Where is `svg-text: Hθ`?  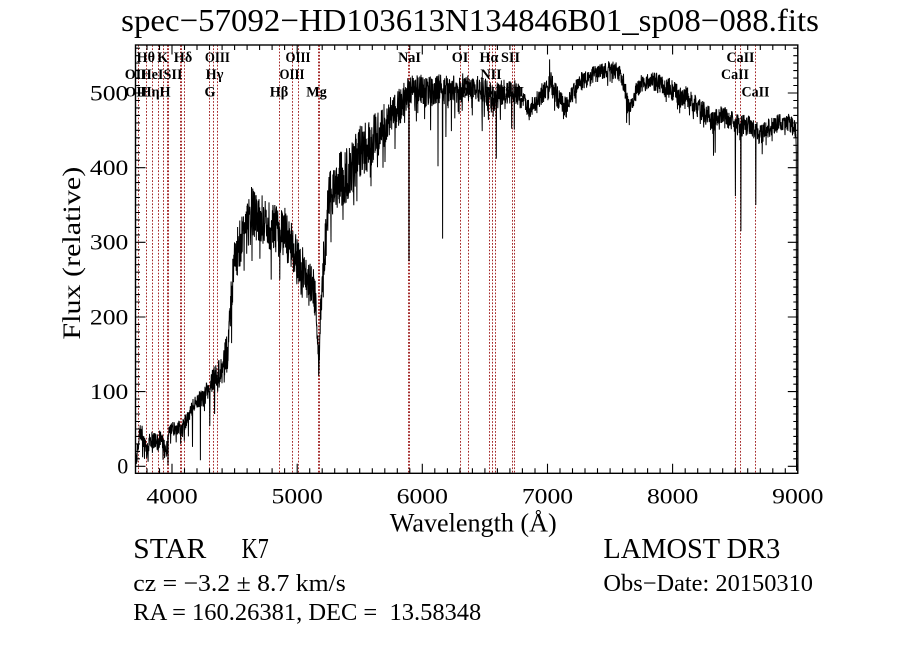 svg-text: Hθ is located at coordinates (146, 58).